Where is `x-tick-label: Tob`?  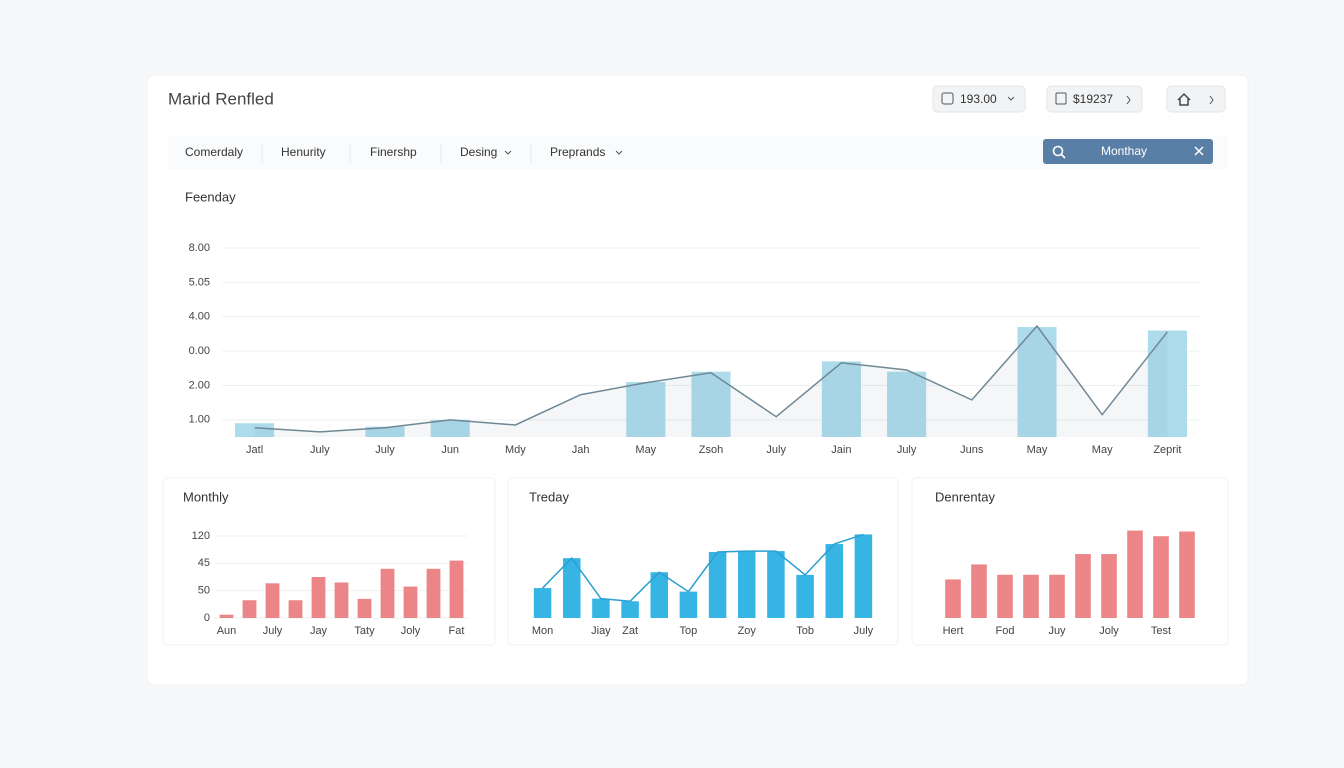 x-tick-label: Tob is located at coordinates (805, 631).